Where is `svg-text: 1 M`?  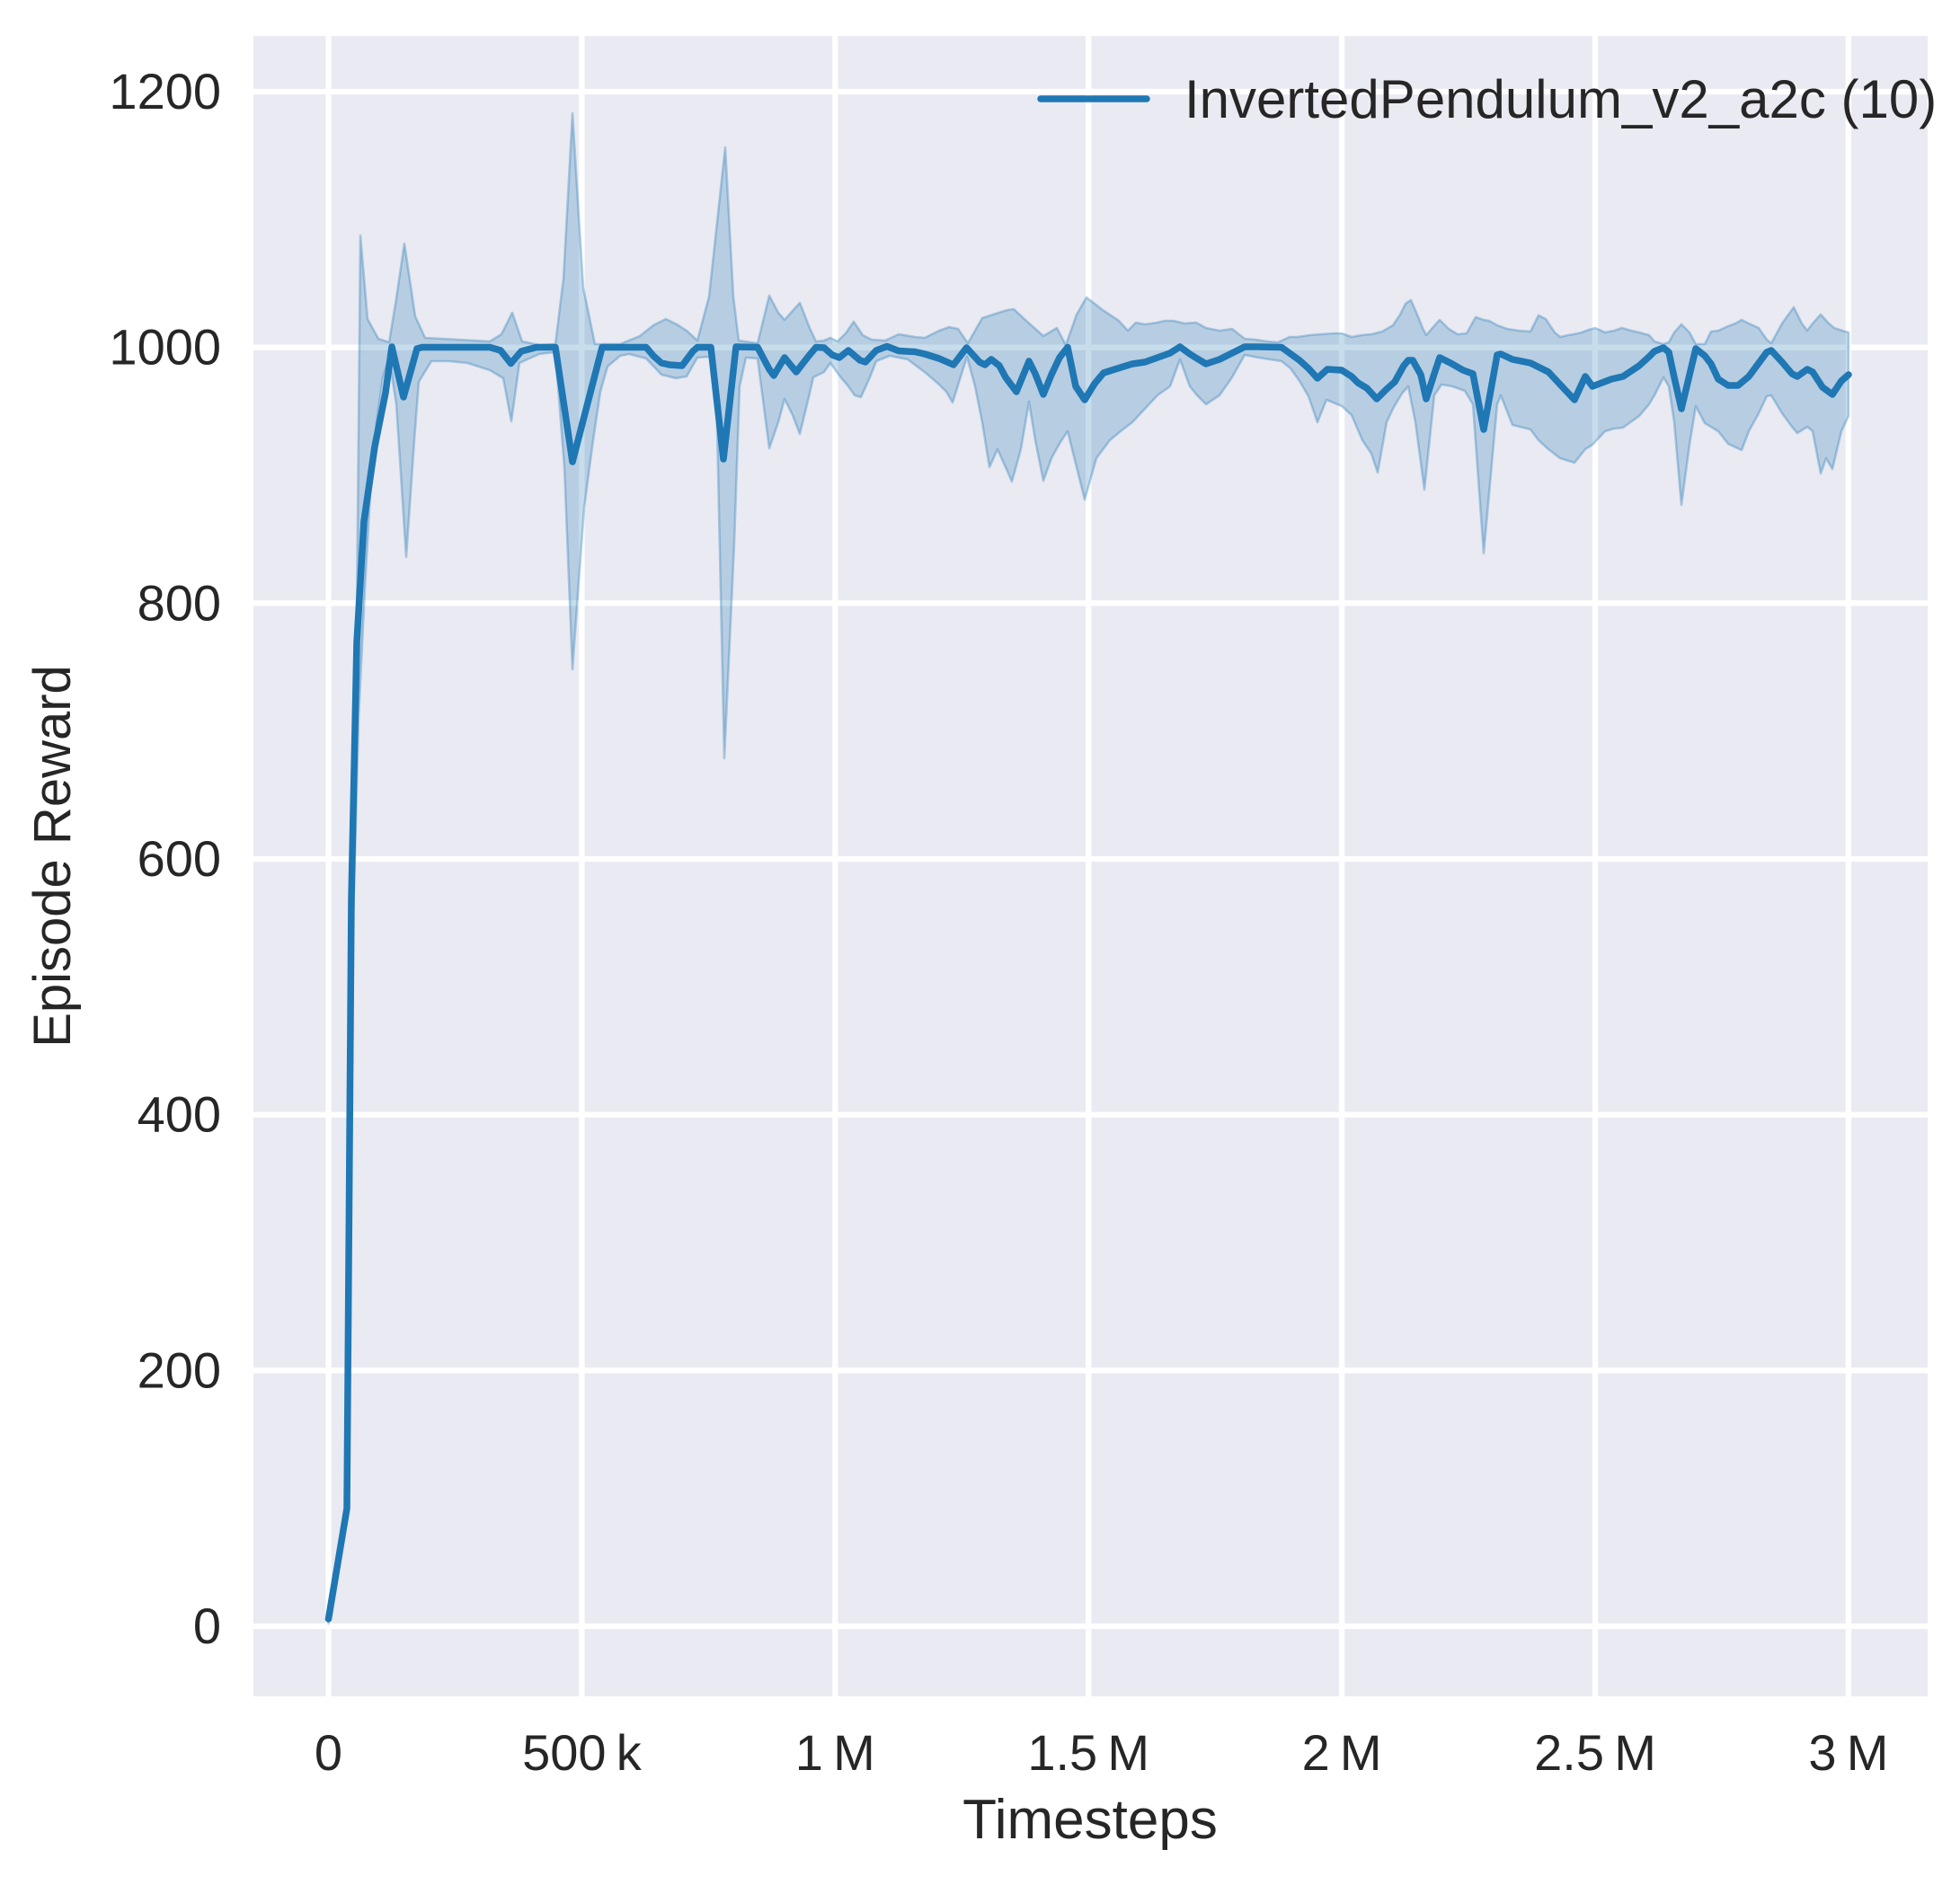 svg-text: 1 M is located at coordinates (835, 1752).